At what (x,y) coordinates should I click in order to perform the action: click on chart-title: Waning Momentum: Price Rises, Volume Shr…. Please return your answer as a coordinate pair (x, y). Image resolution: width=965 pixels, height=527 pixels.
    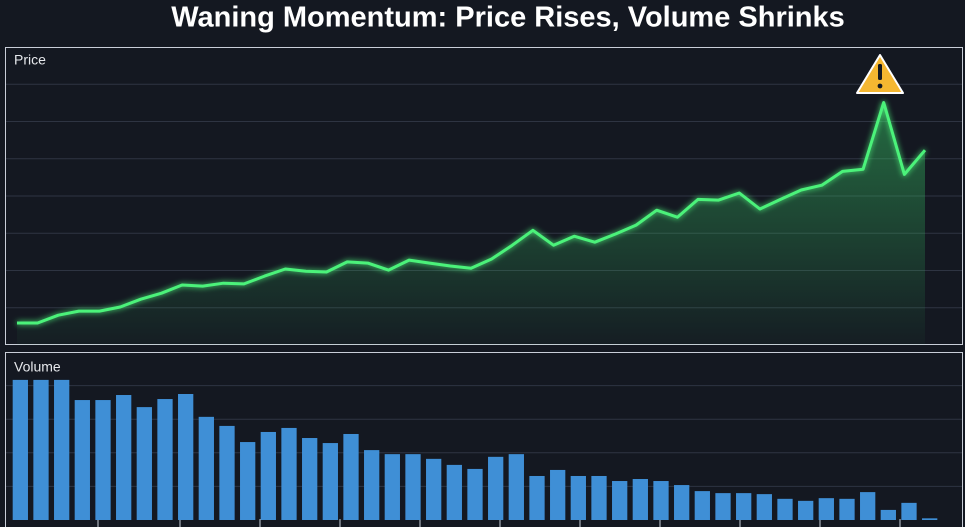
    Looking at the image, I should click on (508, 18).